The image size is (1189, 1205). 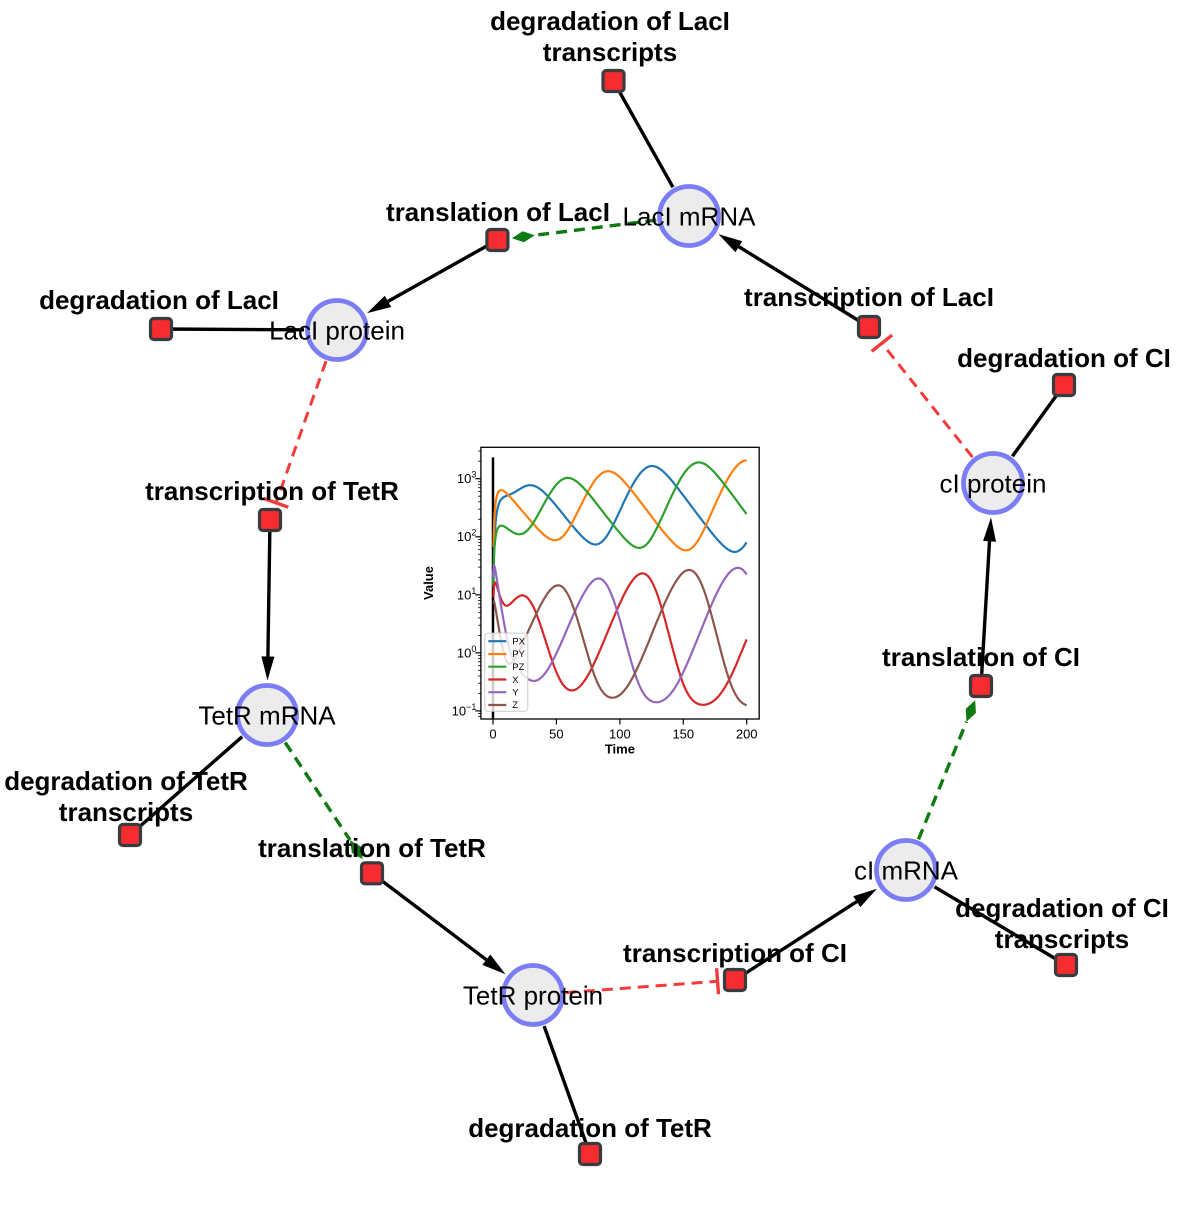 I want to click on svg-text: cI protein, so click(x=993, y=484).